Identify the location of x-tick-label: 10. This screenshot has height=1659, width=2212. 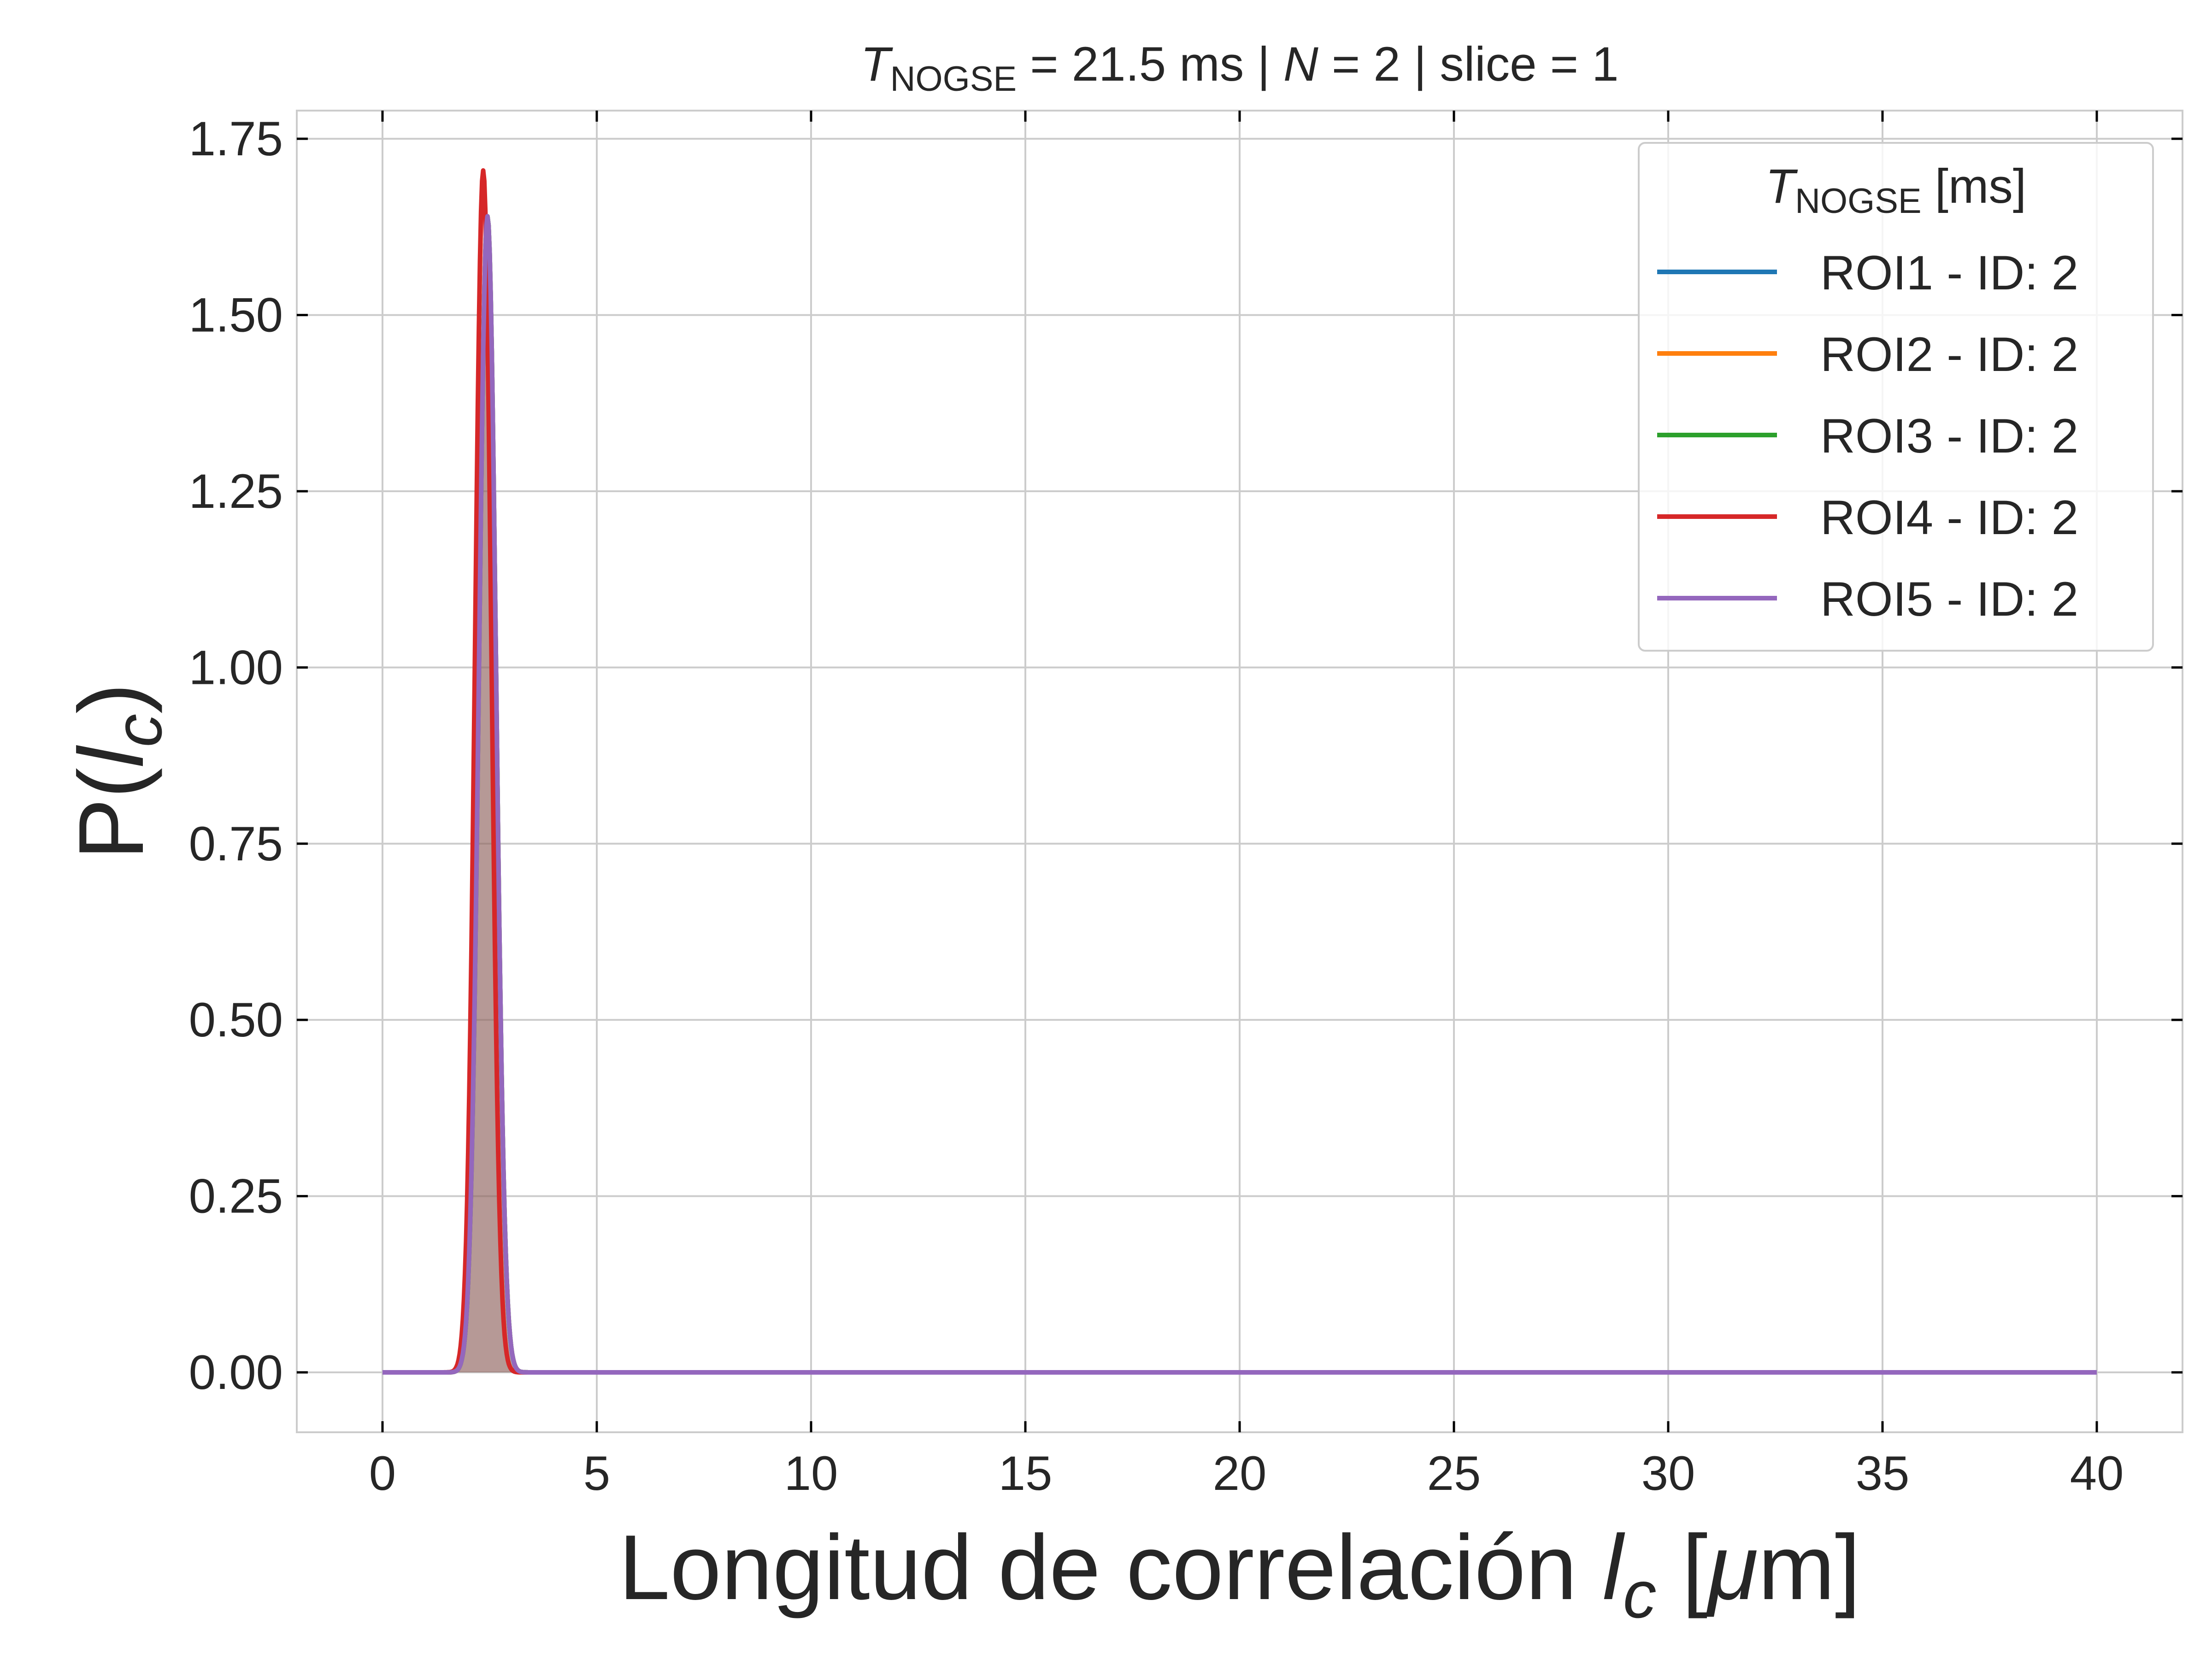
(811, 1473).